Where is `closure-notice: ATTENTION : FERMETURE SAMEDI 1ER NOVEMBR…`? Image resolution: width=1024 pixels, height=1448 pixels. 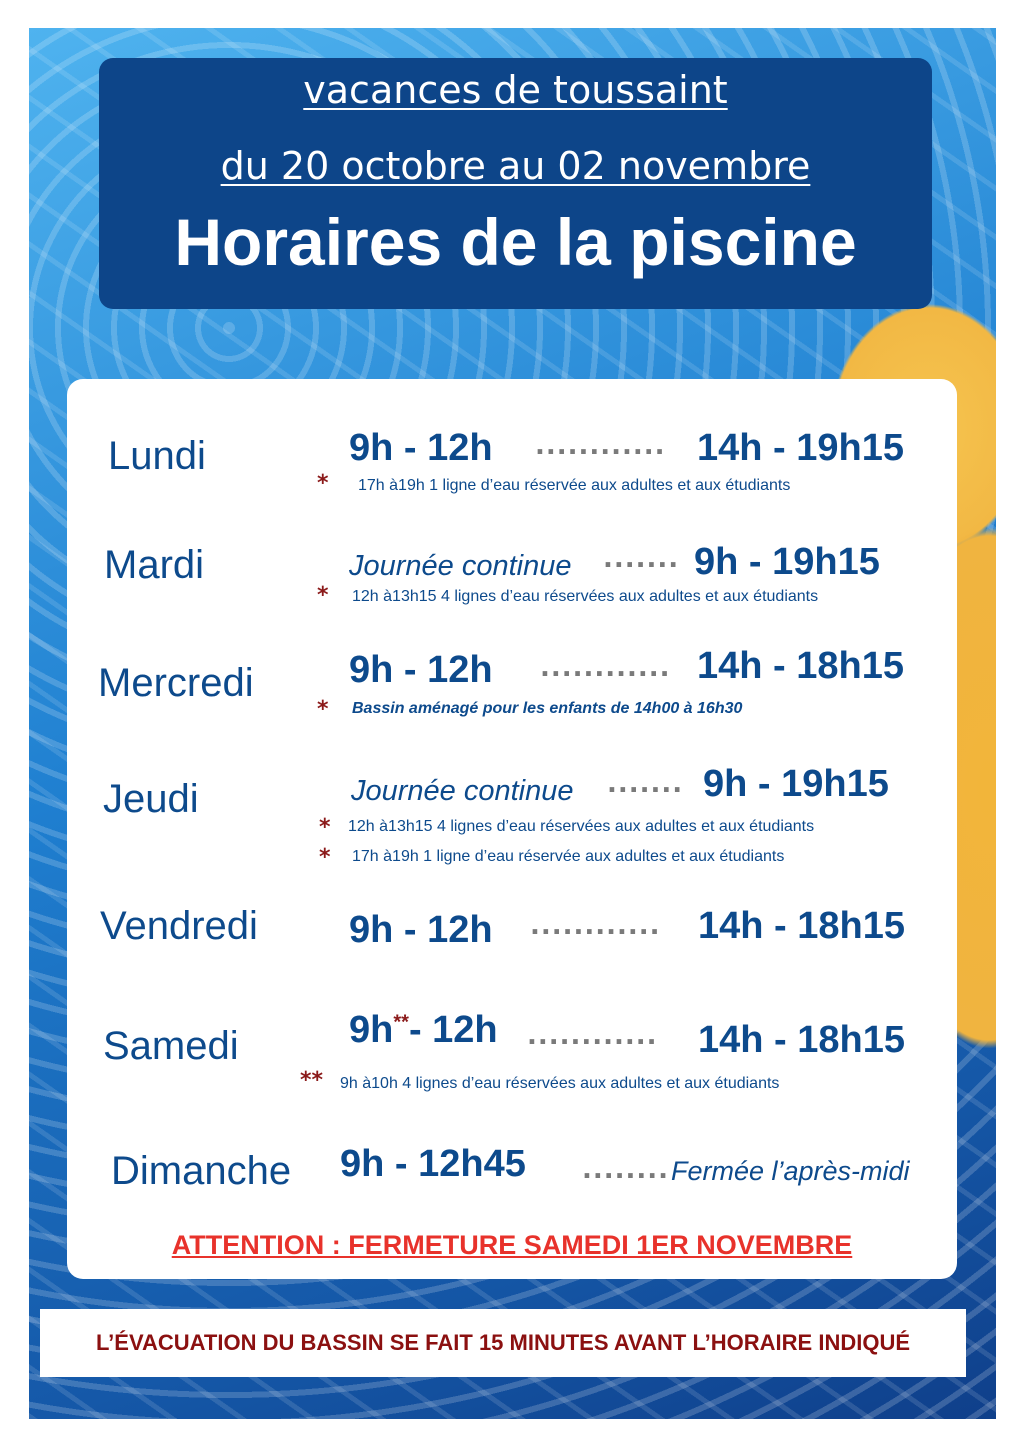
closure-notice: ATTENTION : FERMETURE SAMEDI 1ER NOVEMBR… is located at coordinates (512, 1245).